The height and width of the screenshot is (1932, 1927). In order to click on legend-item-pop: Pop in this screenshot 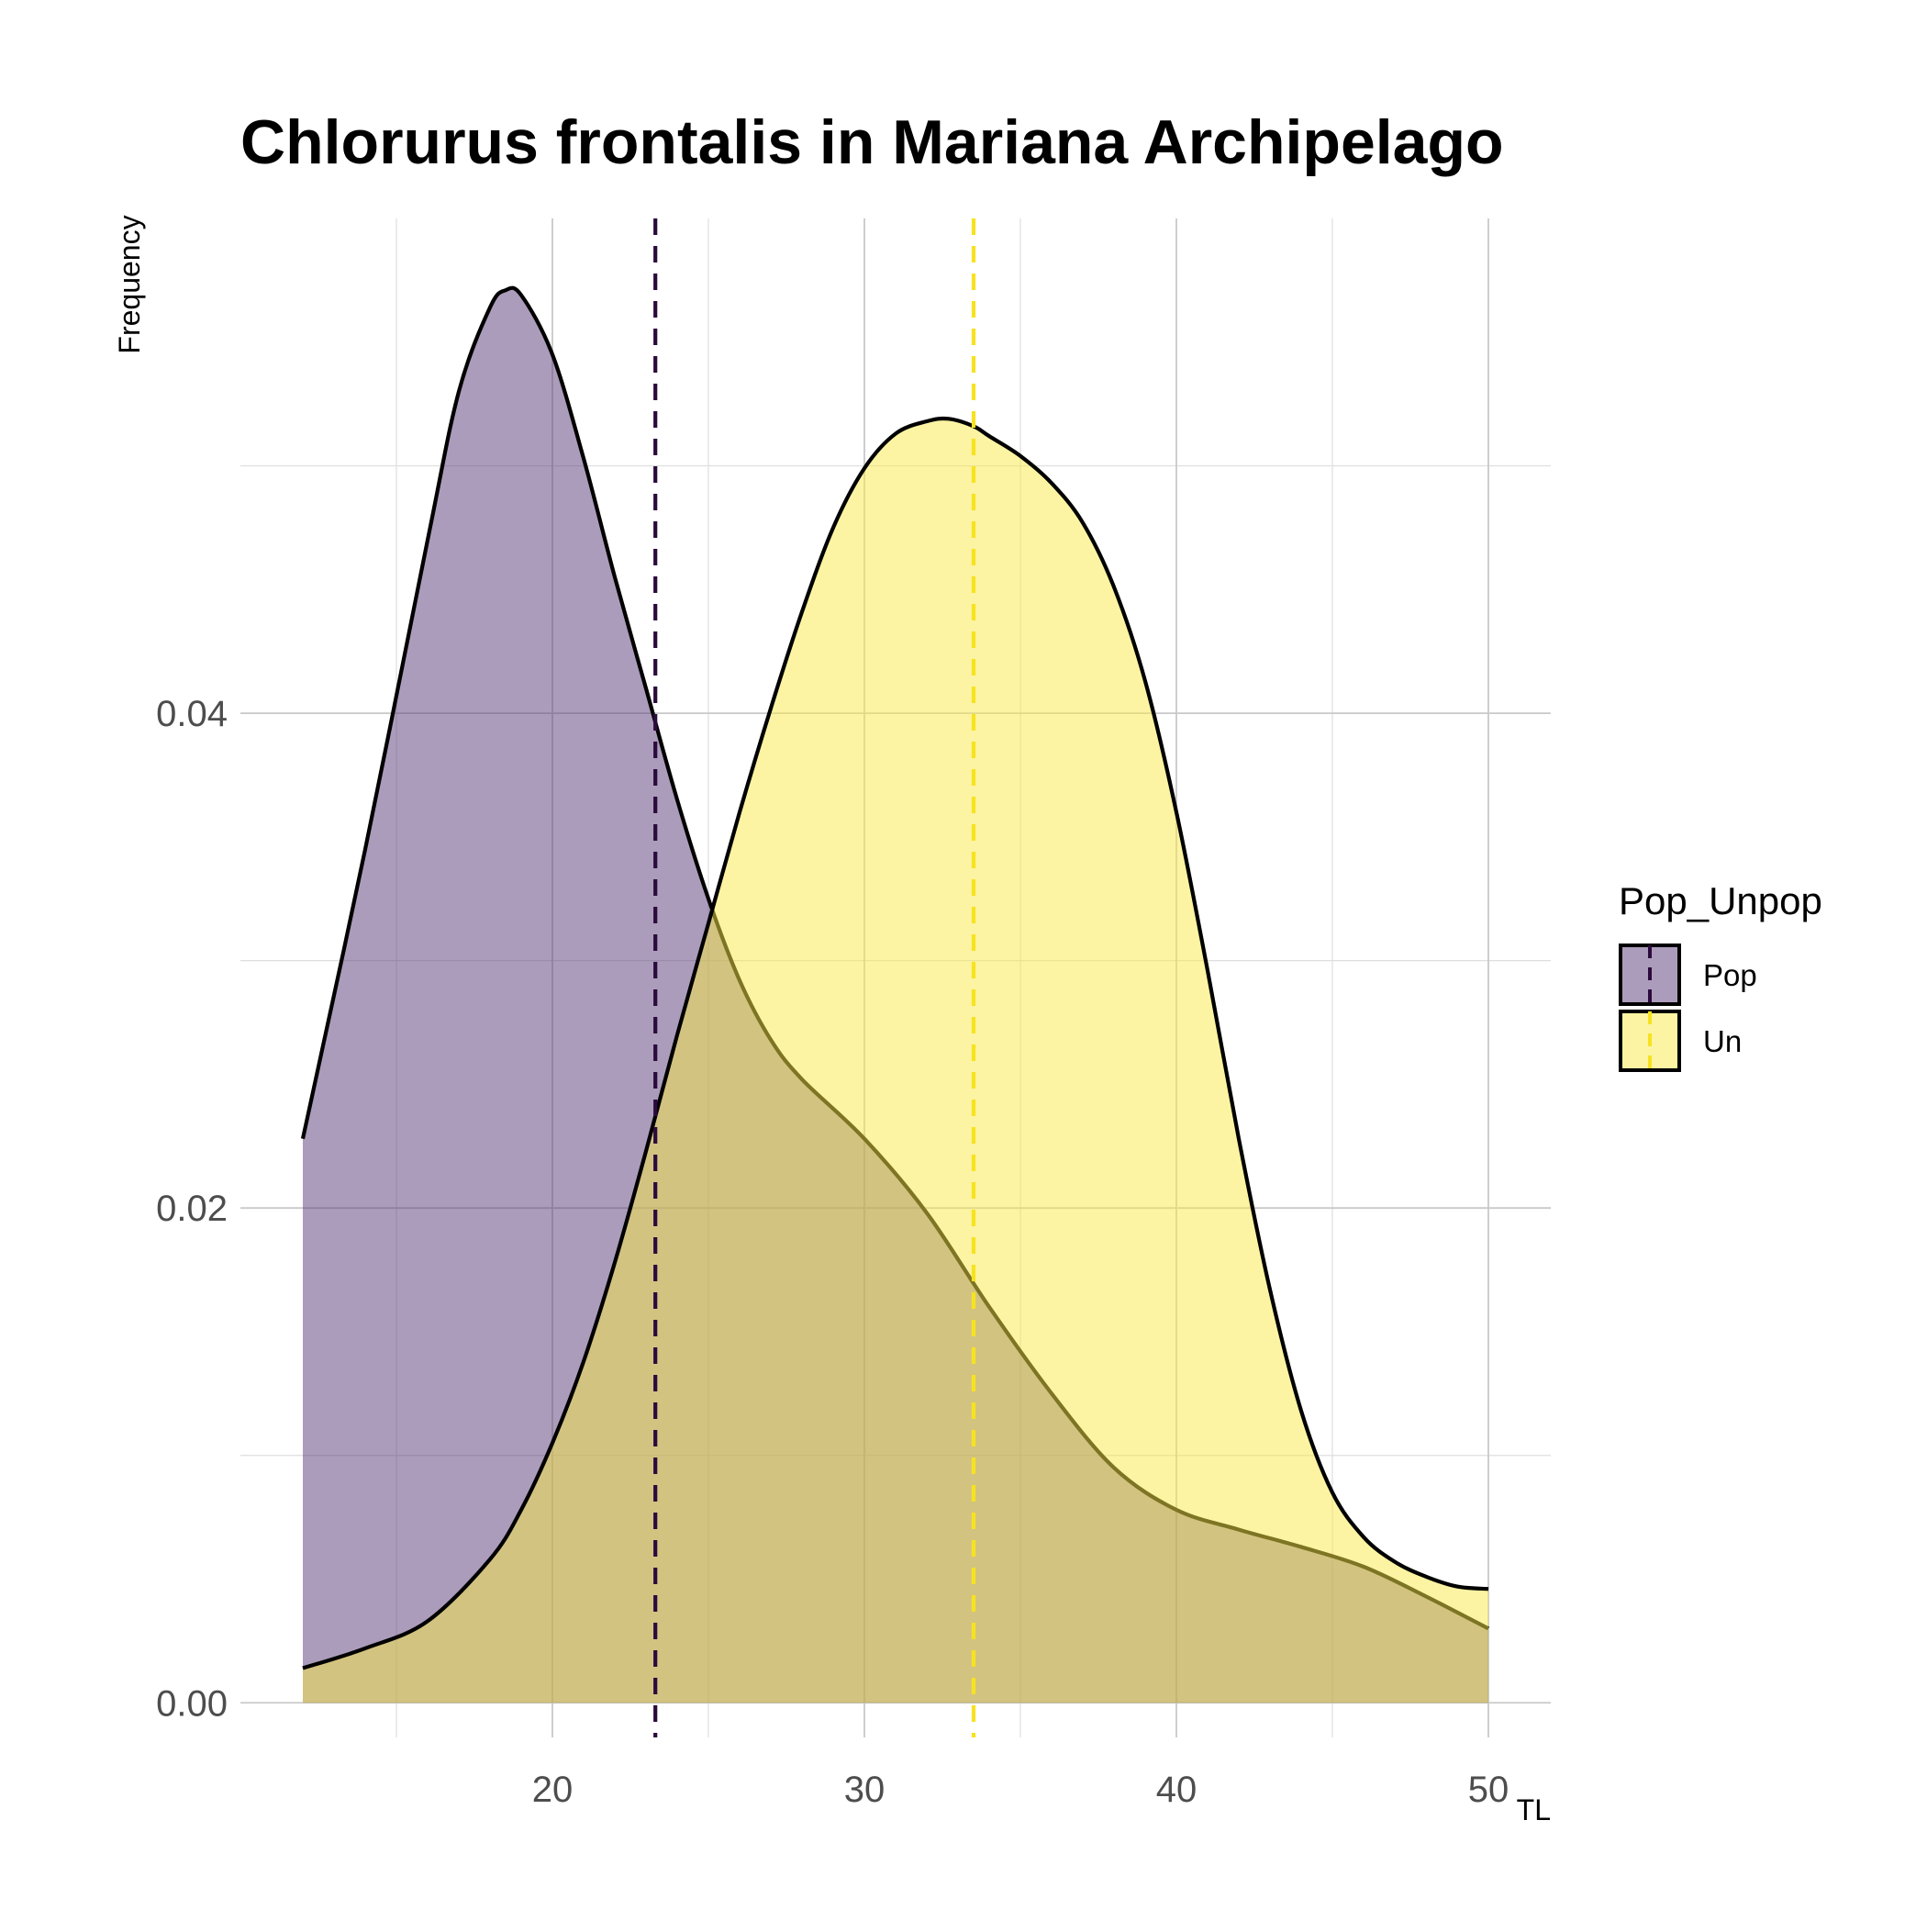, I will do `click(1688, 975)`.